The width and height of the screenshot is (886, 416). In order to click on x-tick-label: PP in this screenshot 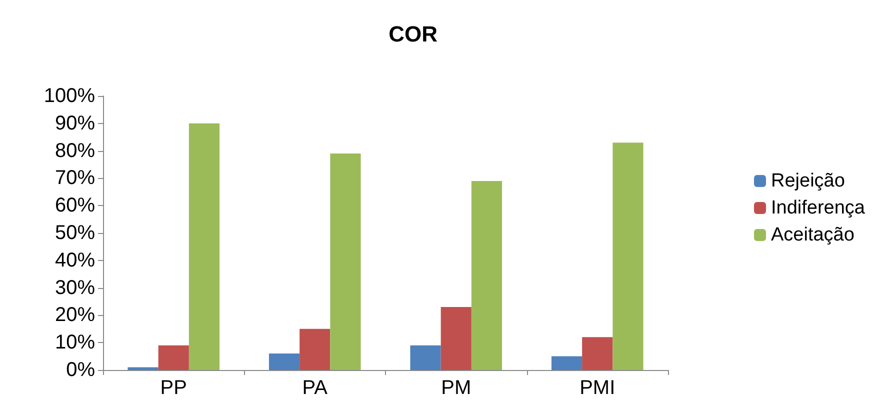, I will do `click(173, 388)`.